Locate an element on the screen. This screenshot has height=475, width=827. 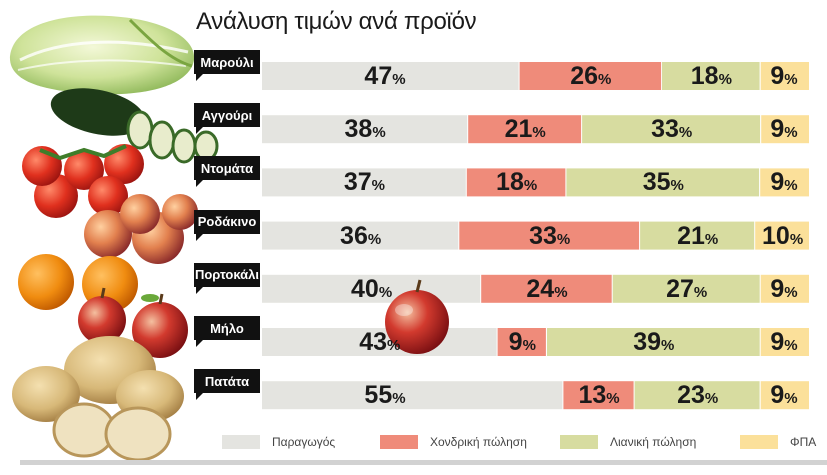
value-label: 27% is located at coordinates (687, 289).